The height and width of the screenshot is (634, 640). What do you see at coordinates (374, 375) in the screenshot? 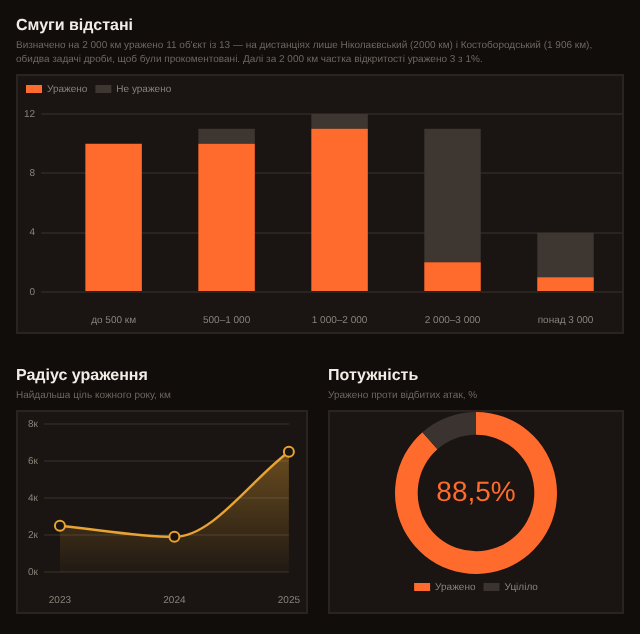
I see `chart-title: Потужність` at bounding box center [374, 375].